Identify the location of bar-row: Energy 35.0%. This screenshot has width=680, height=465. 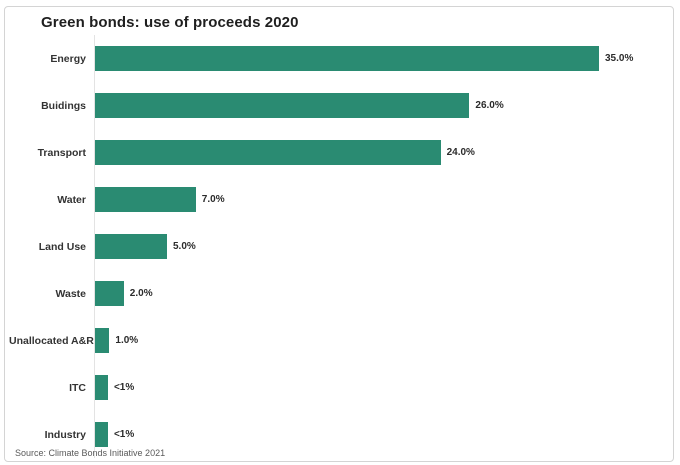
(337, 58).